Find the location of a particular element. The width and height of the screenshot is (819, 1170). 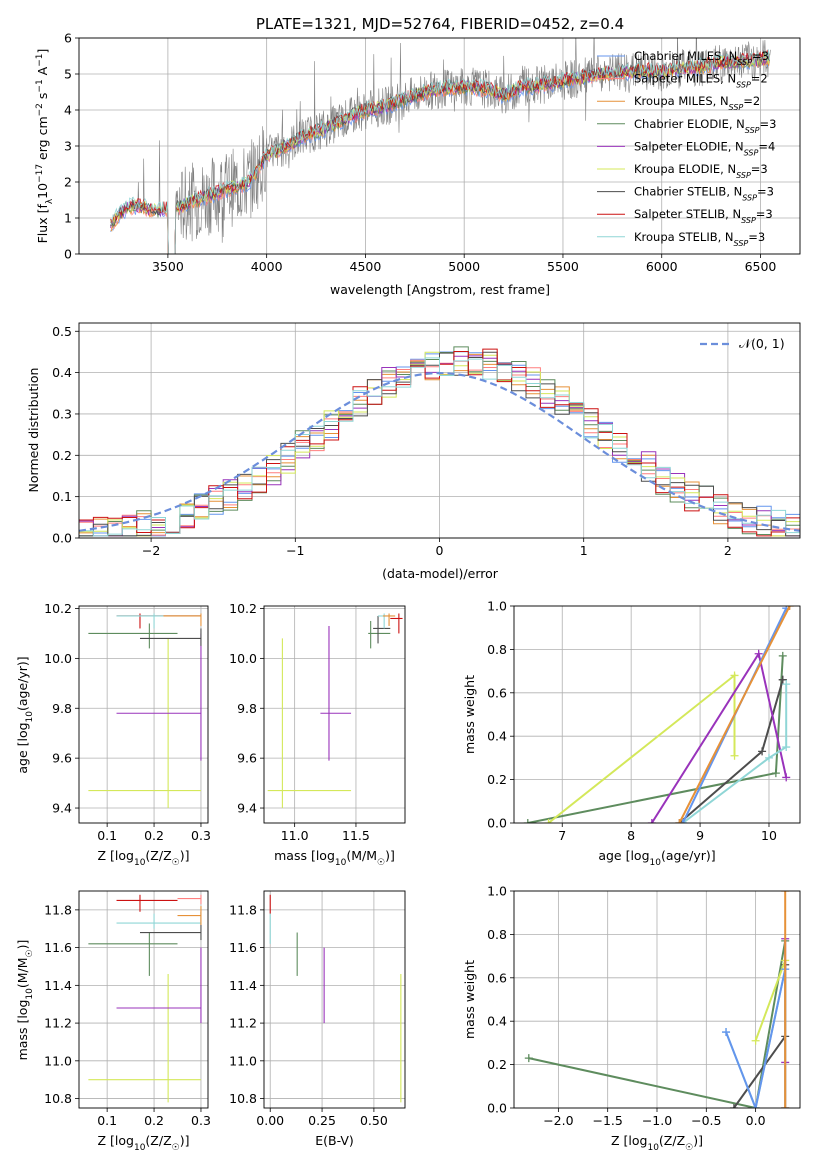

legend-label: Salpeter ELODIE, NSSP=4 is located at coordinates (704, 148).